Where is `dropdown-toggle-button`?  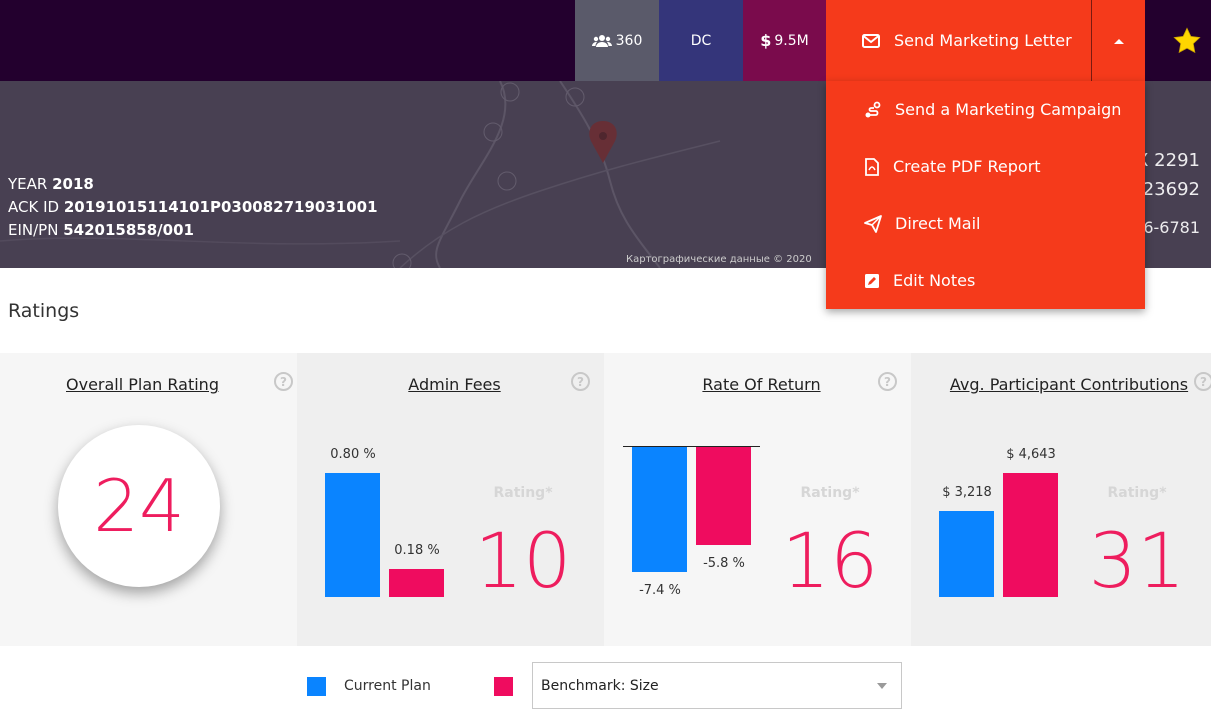 dropdown-toggle-button is located at coordinates (1118, 40).